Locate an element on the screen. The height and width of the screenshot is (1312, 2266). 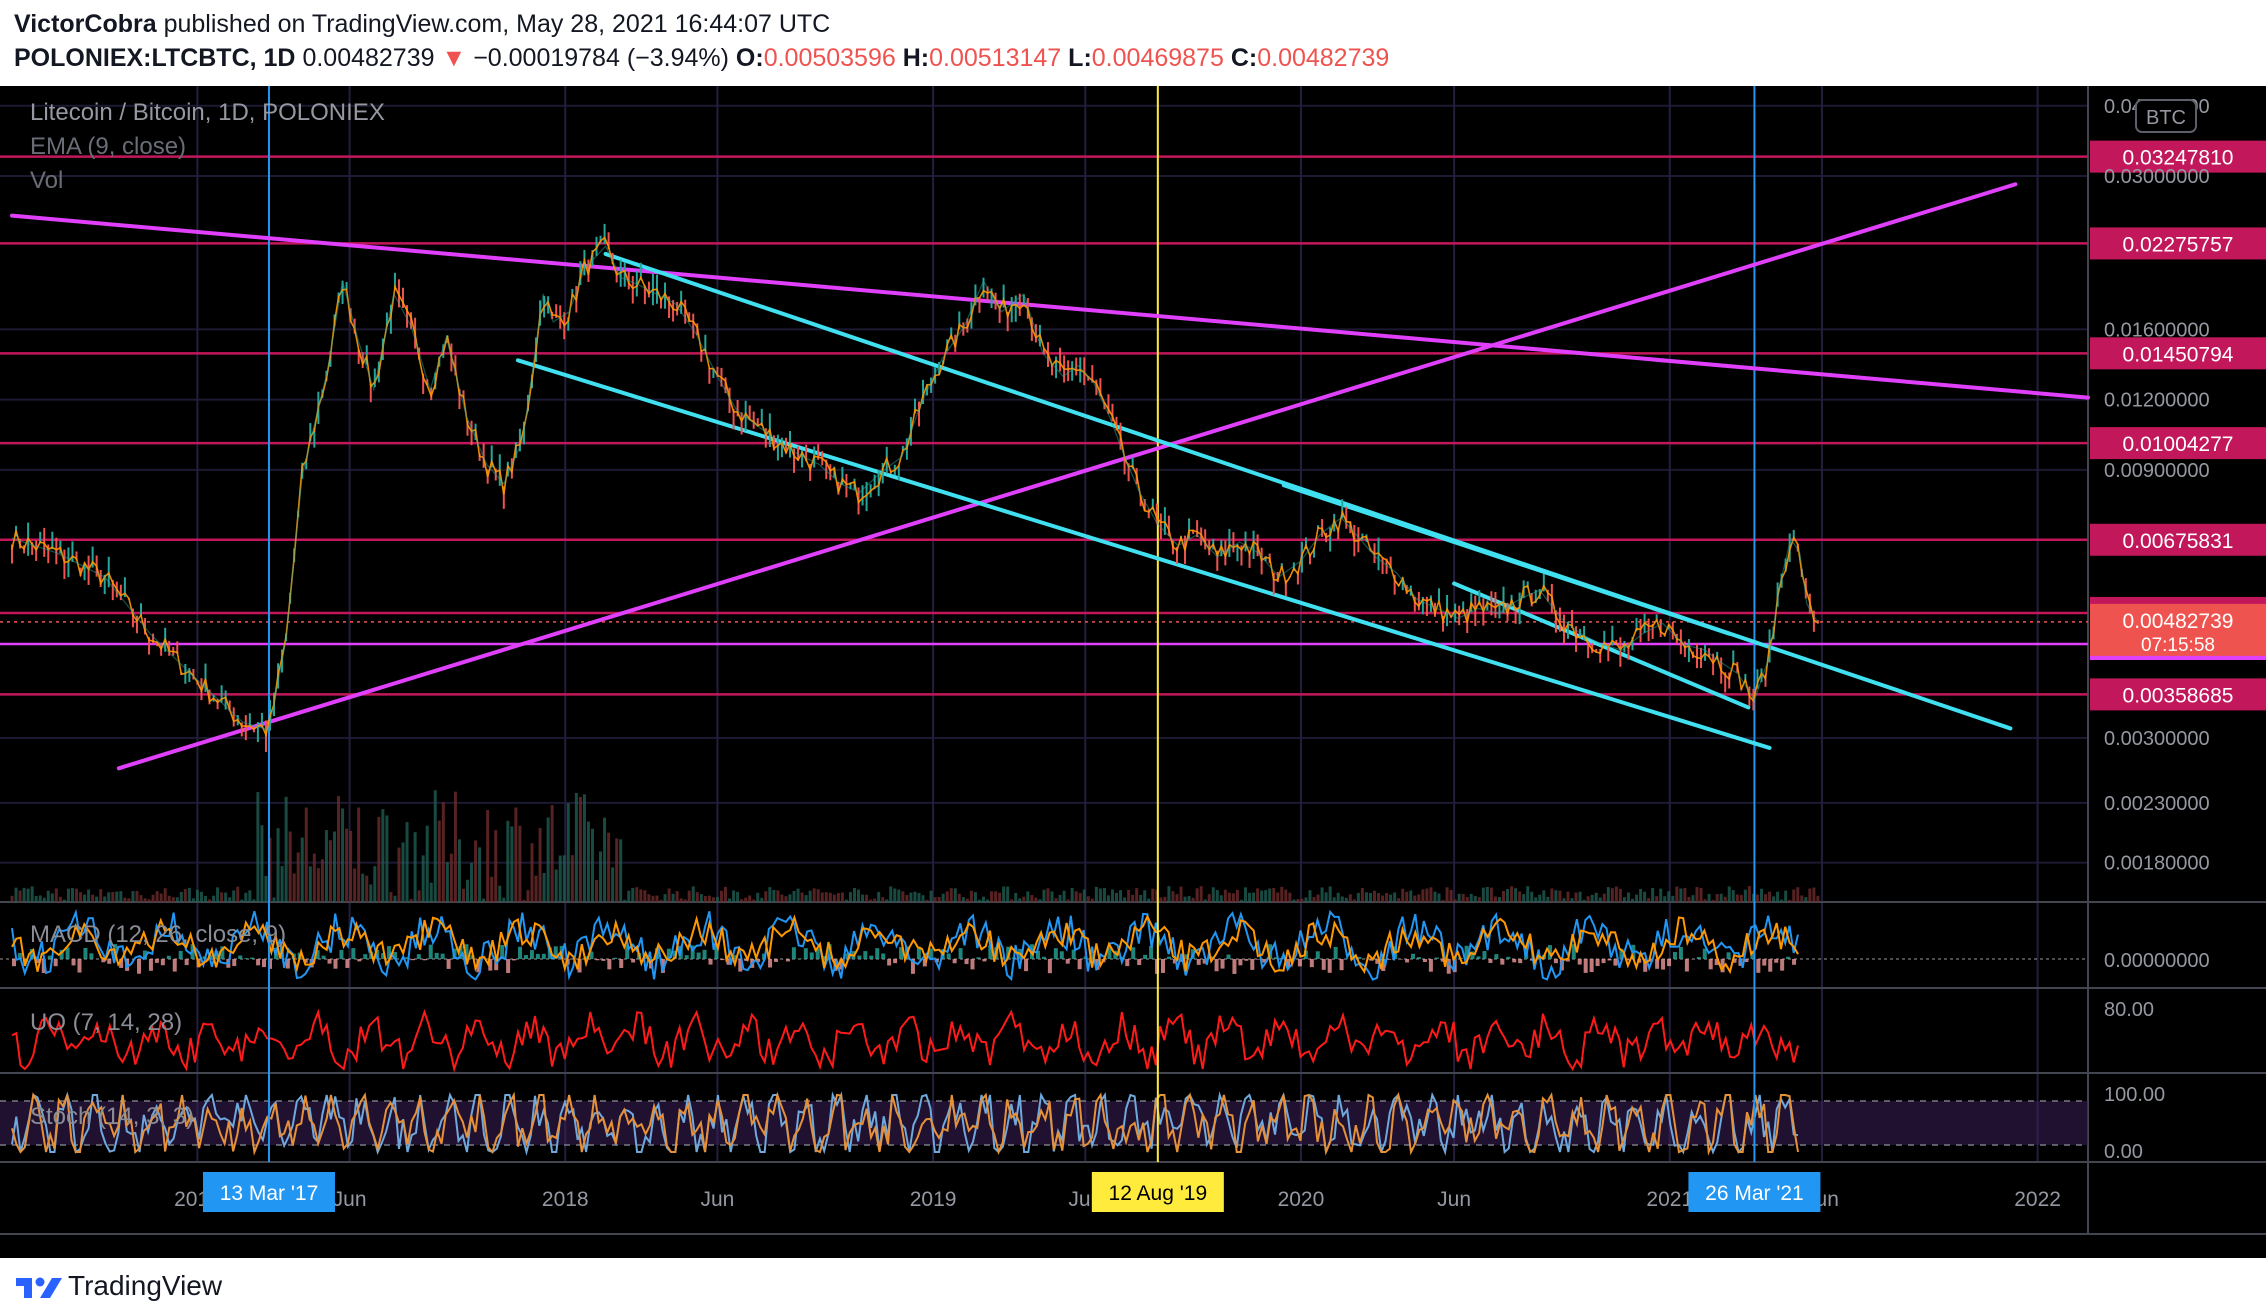
symbol-label: POLONIEX:LTCBTC, 1D is located at coordinates (155, 58).